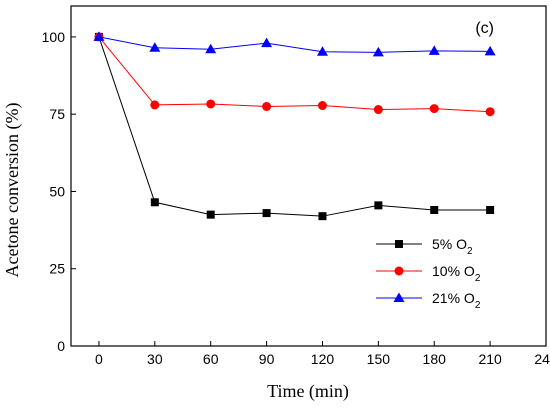 This screenshot has height=409, width=550. Describe the element at coordinates (452, 246) in the screenshot. I see `legend-label: 5% O2` at that location.